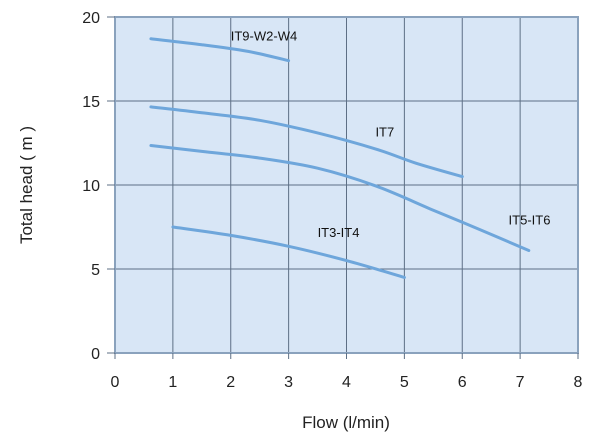  I want to click on series-label-it7: IT7, so click(384, 131).